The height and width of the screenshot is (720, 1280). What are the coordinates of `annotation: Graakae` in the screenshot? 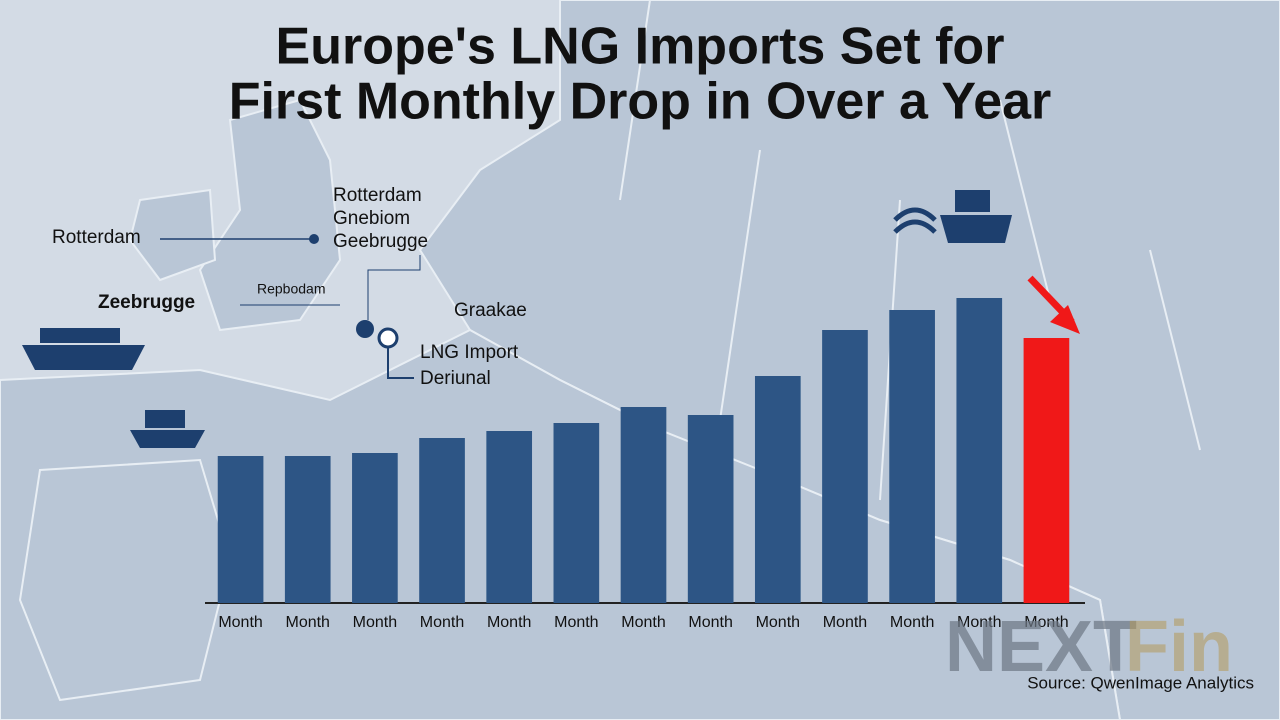 It's located at (490, 310).